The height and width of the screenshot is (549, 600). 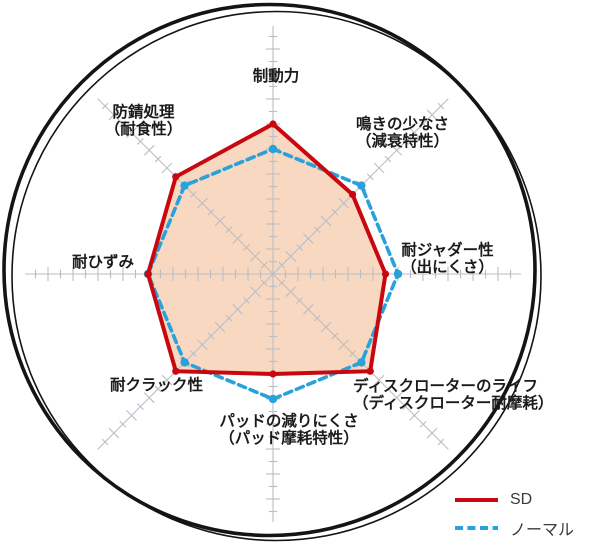 I want to click on axis-label-text: 耐ひずみ, so click(x=103, y=262).